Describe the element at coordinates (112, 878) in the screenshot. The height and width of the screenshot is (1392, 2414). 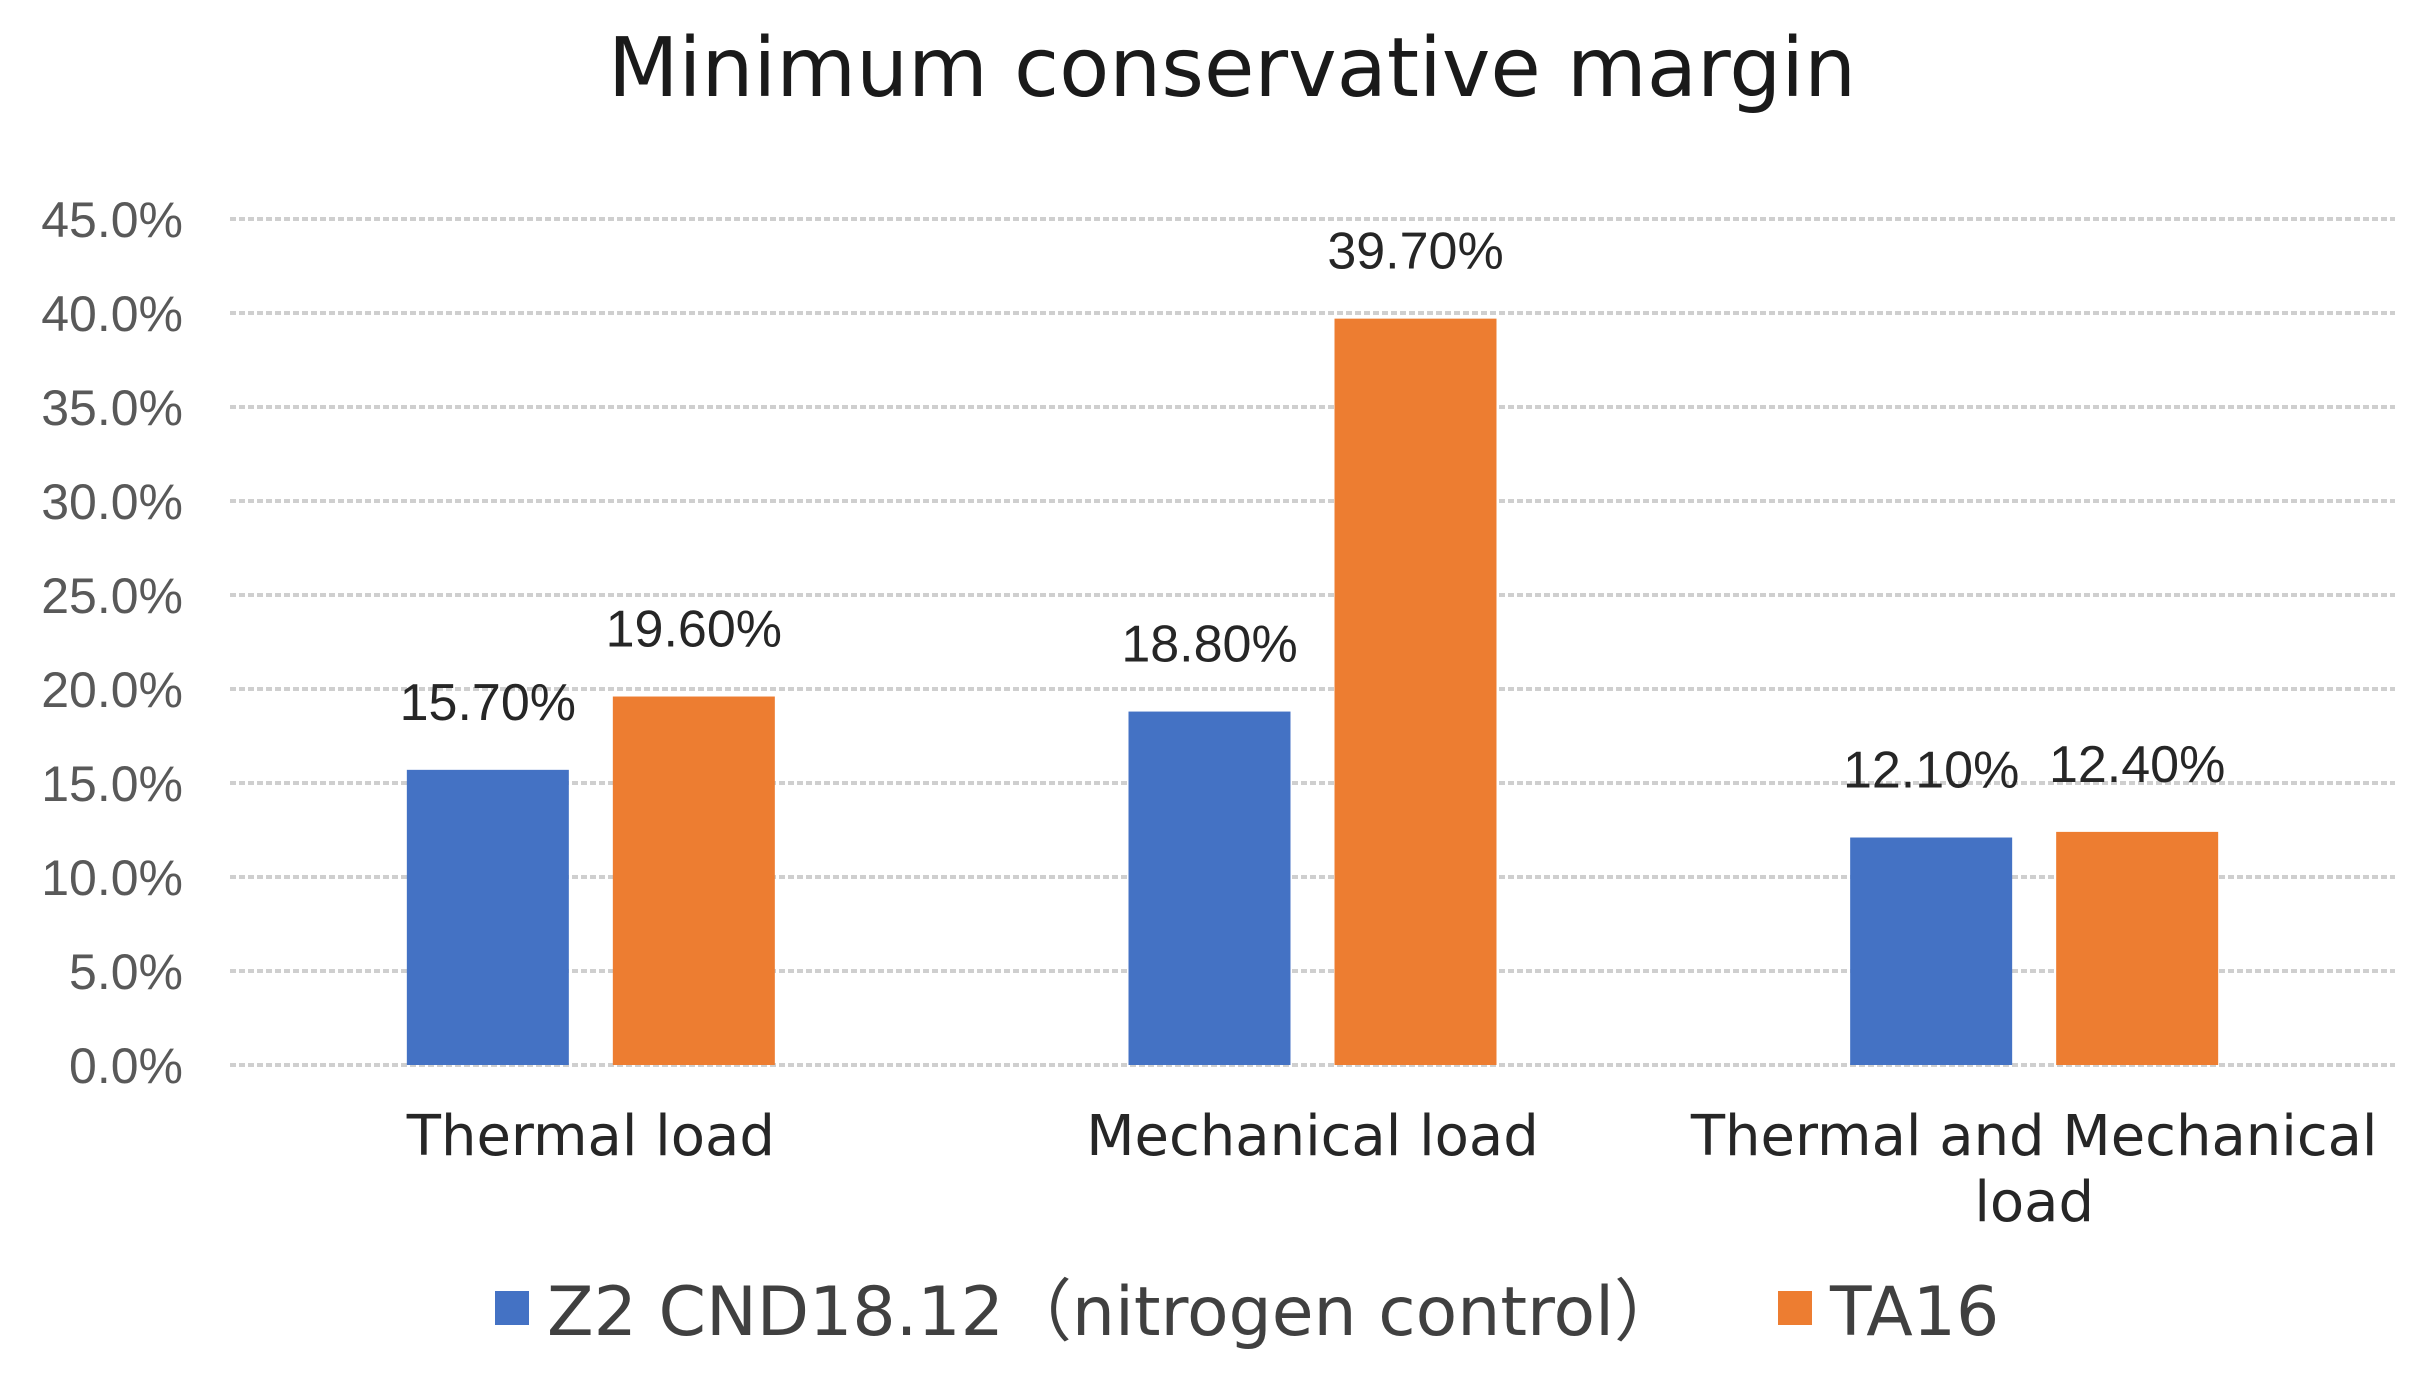
I see `y-tick-label: 10.0%` at that location.